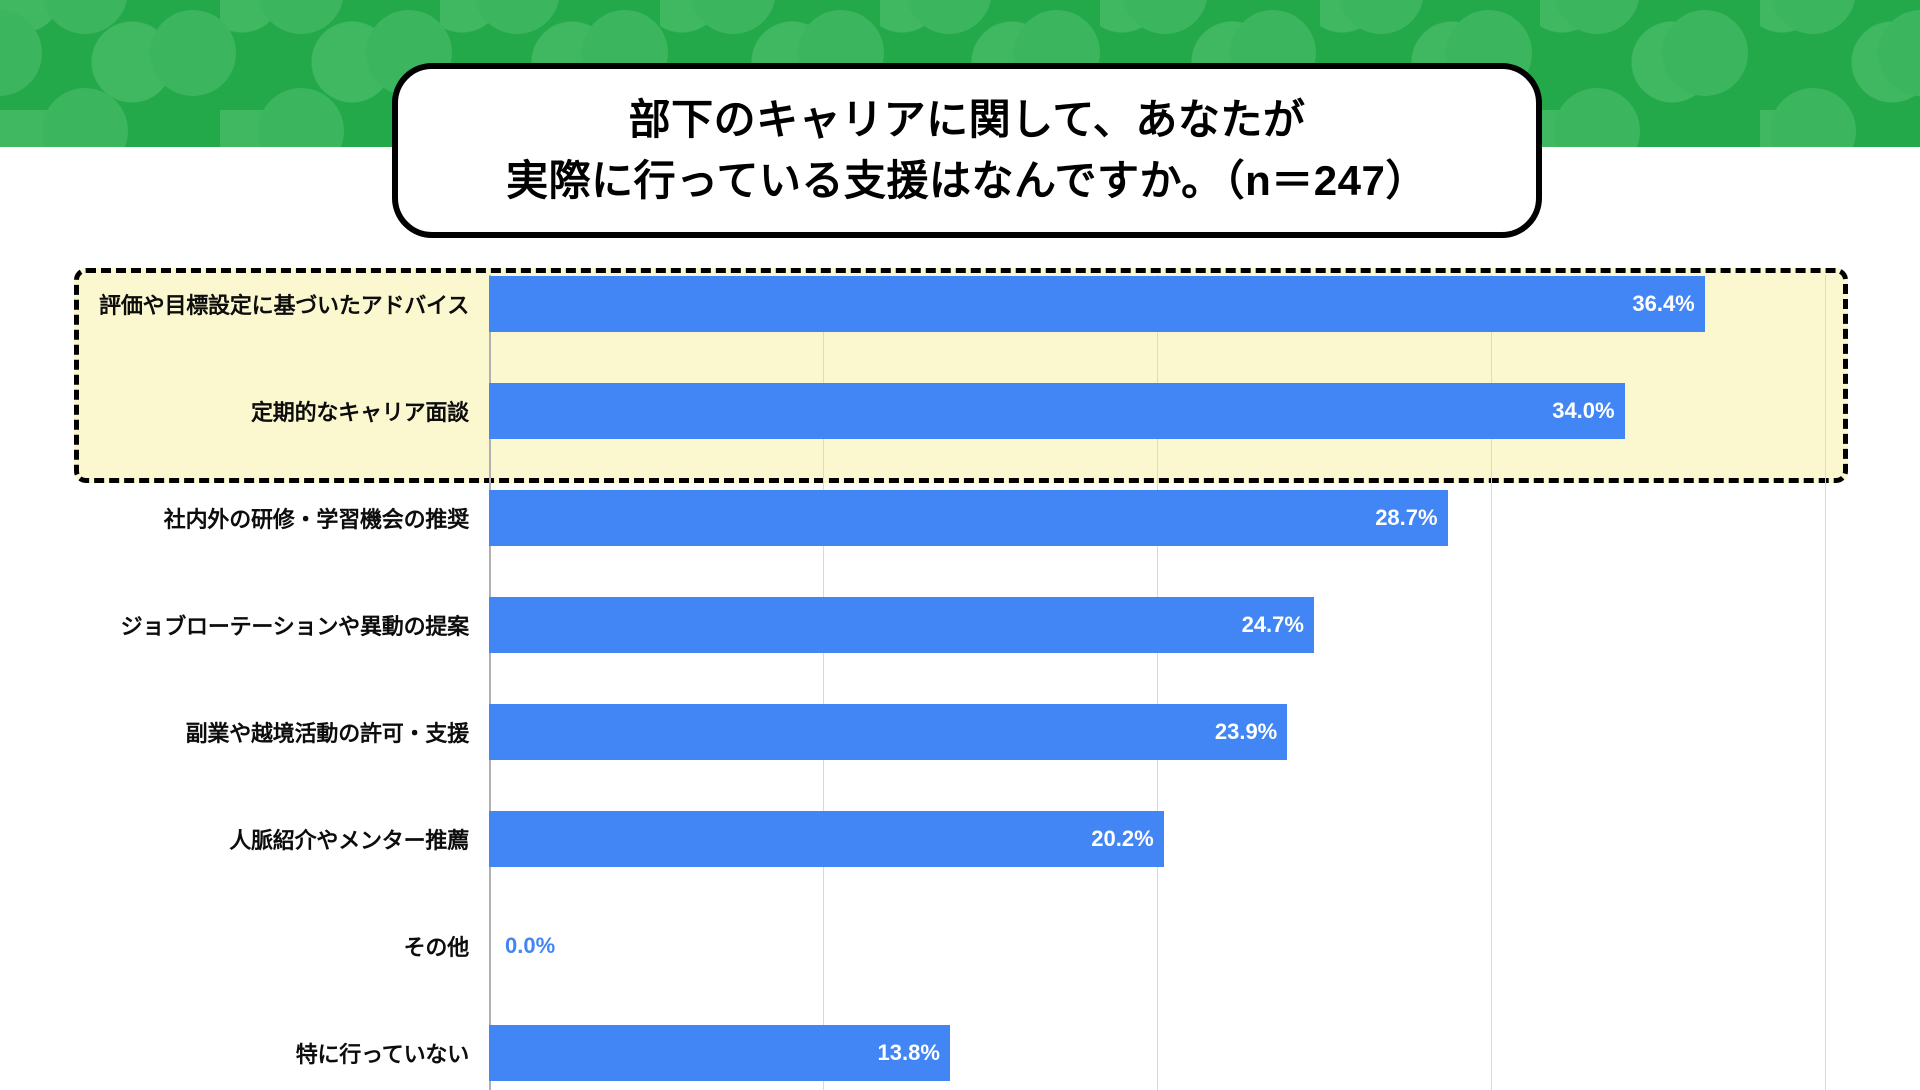  Describe the element at coordinates (284, 305) in the screenshot. I see `bar-category-label: 評価や目標設定に基づいたアドバイス` at that location.